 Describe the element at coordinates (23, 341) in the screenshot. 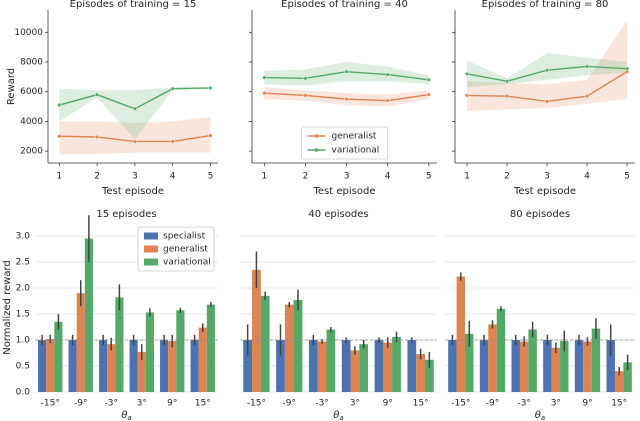

I see `y-tick-label: 1.0` at that location.